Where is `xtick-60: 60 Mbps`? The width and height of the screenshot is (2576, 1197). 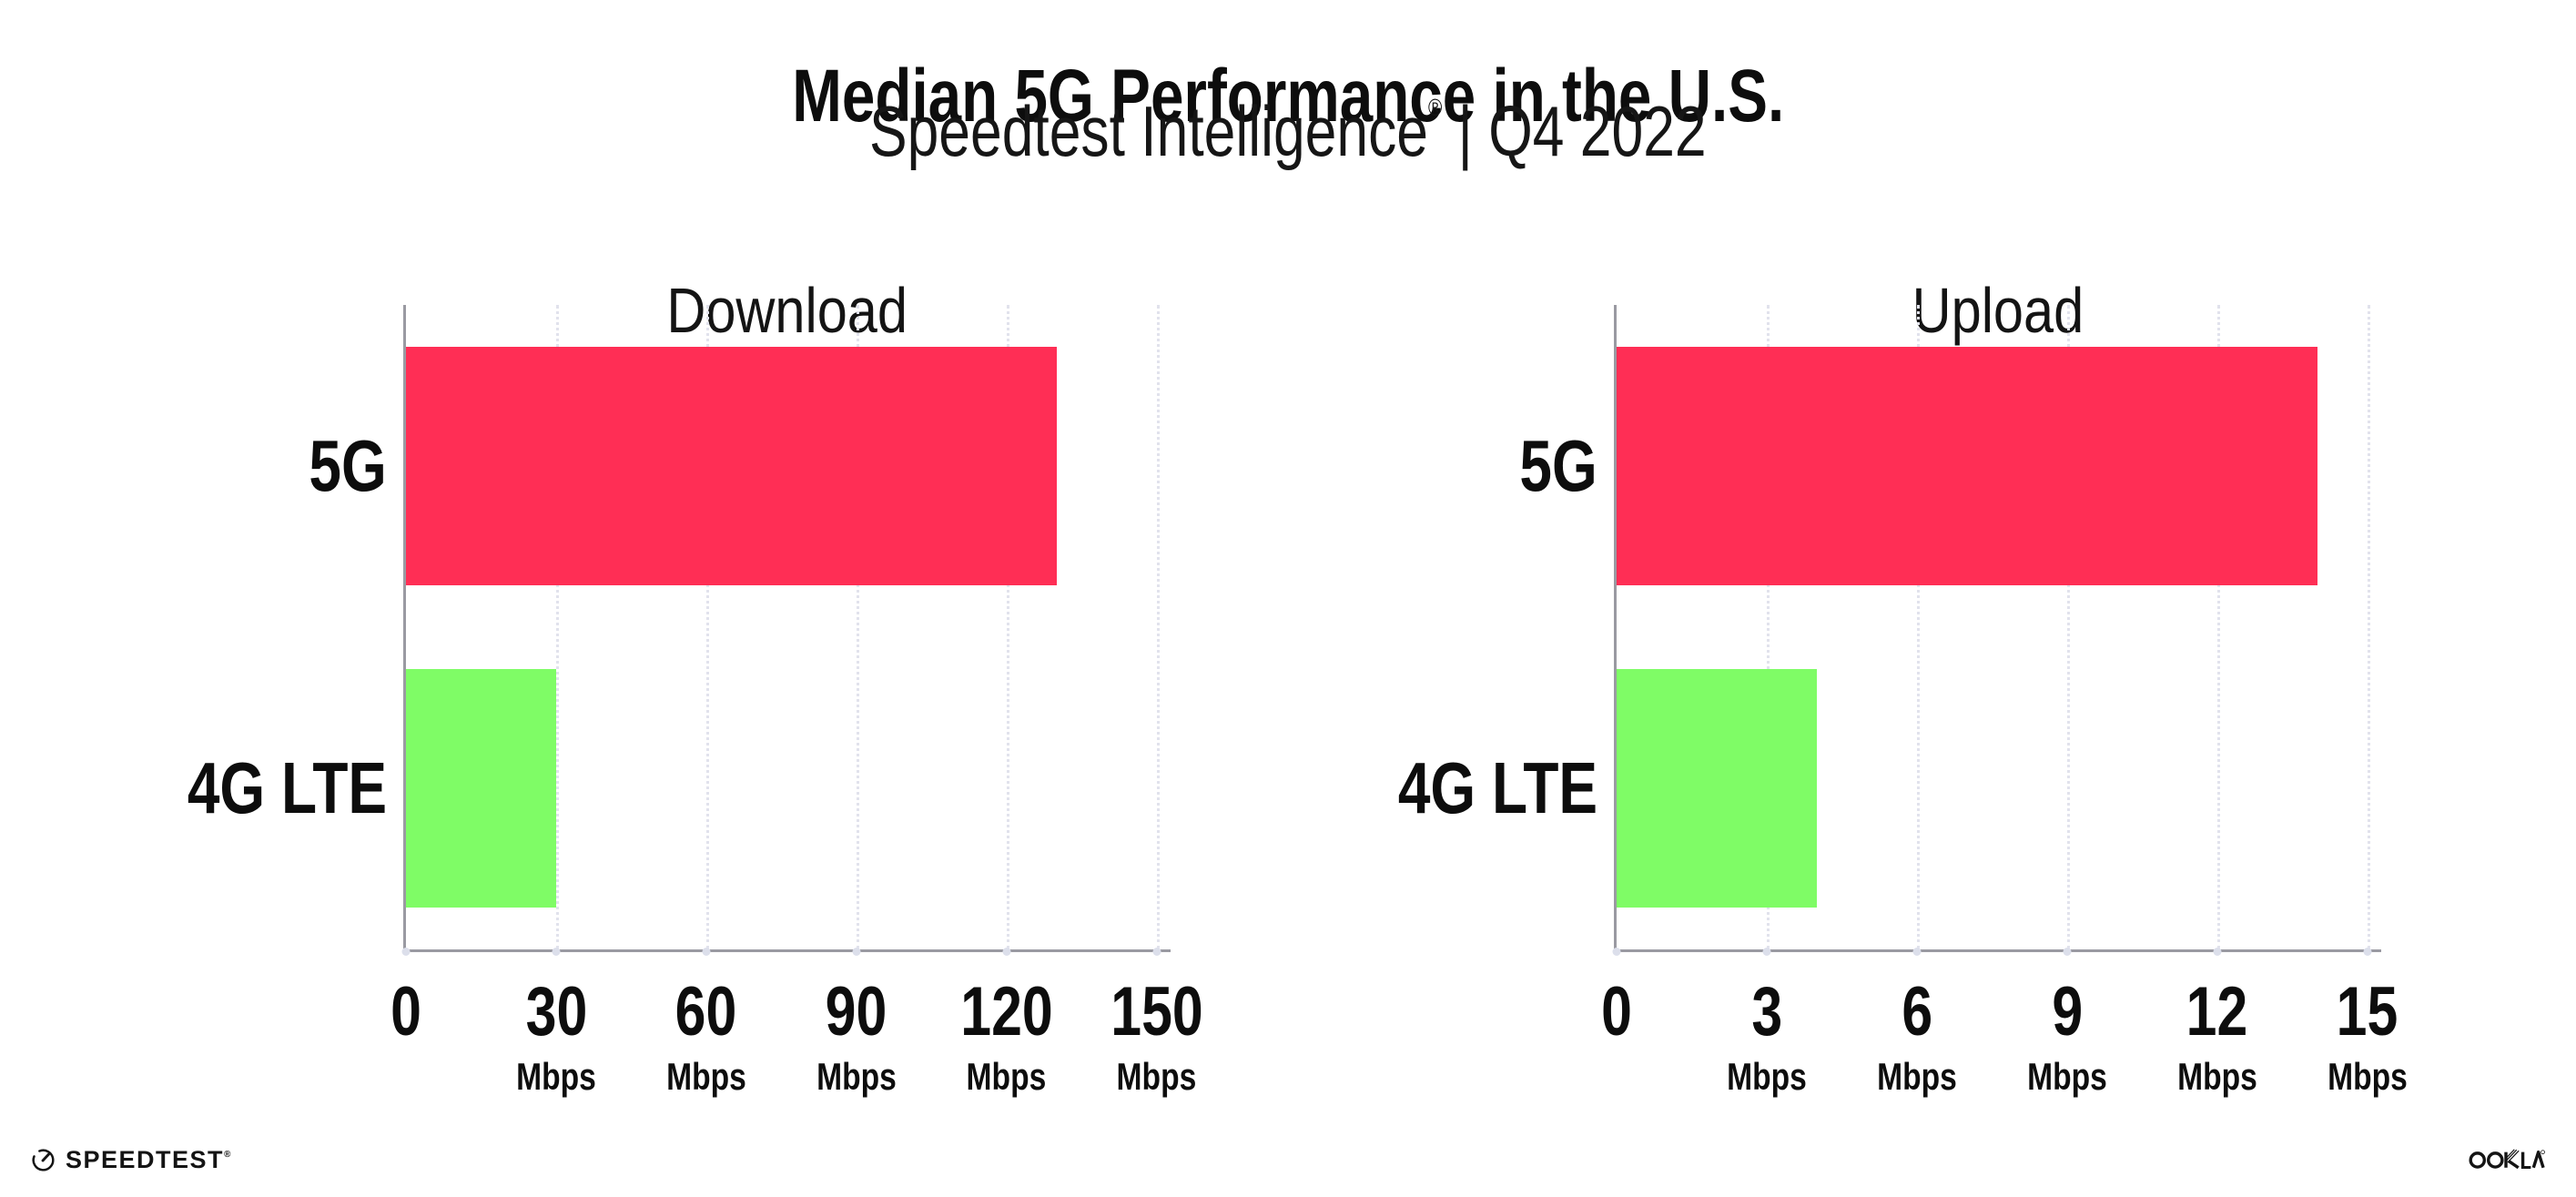 xtick-60: 60 Mbps is located at coordinates (706, 1037).